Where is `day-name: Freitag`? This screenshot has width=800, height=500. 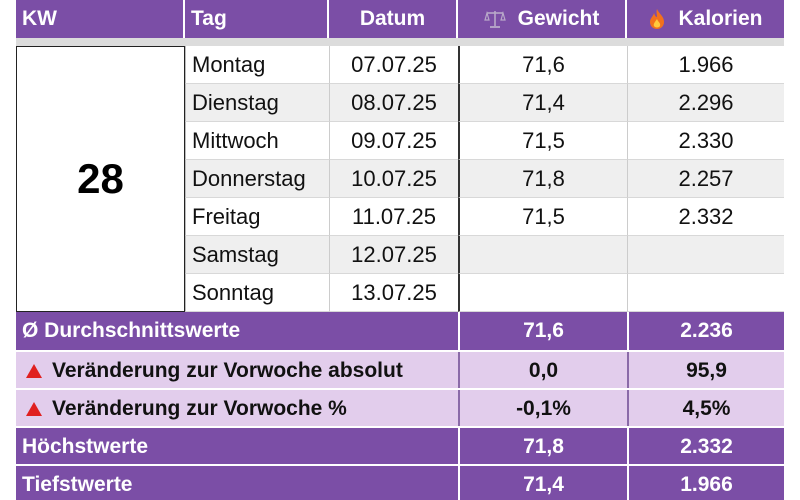 day-name: Freitag is located at coordinates (257, 217).